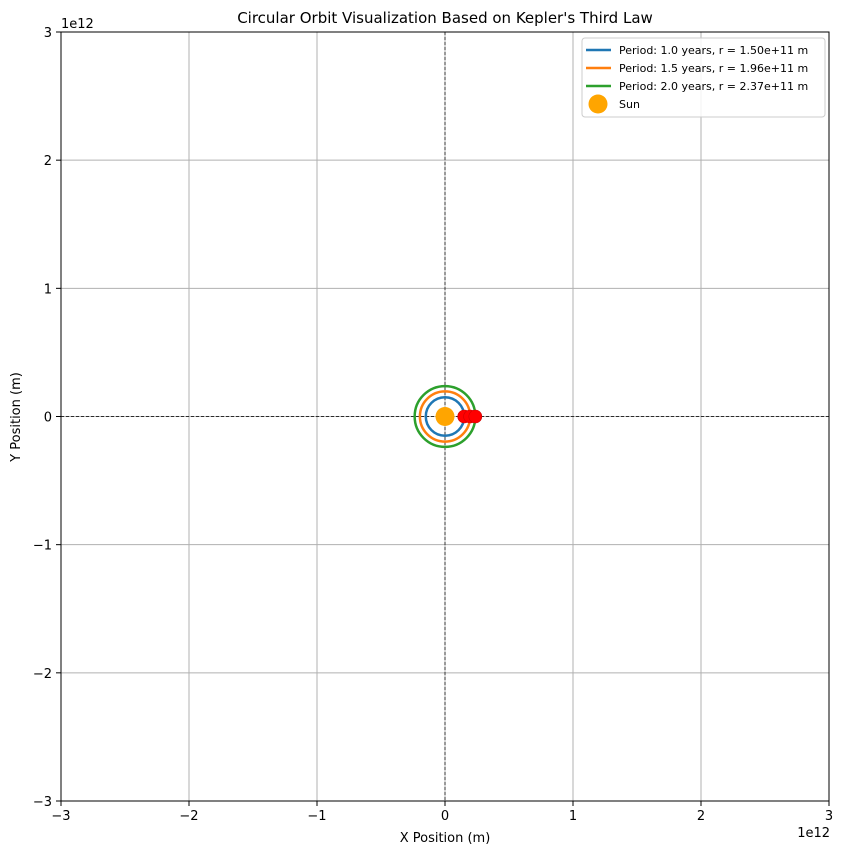 This screenshot has height=859, width=844. What do you see at coordinates (598, 104) in the screenshot?
I see `legend-sun-marker` at bounding box center [598, 104].